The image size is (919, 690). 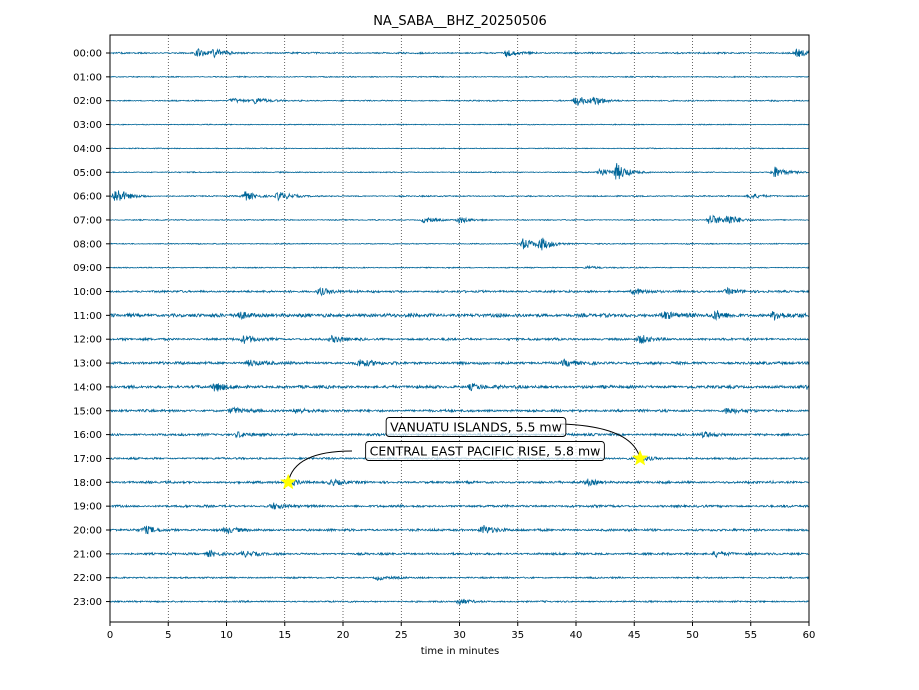 I want to click on y-tick-label: 11:00, so click(x=87, y=316).